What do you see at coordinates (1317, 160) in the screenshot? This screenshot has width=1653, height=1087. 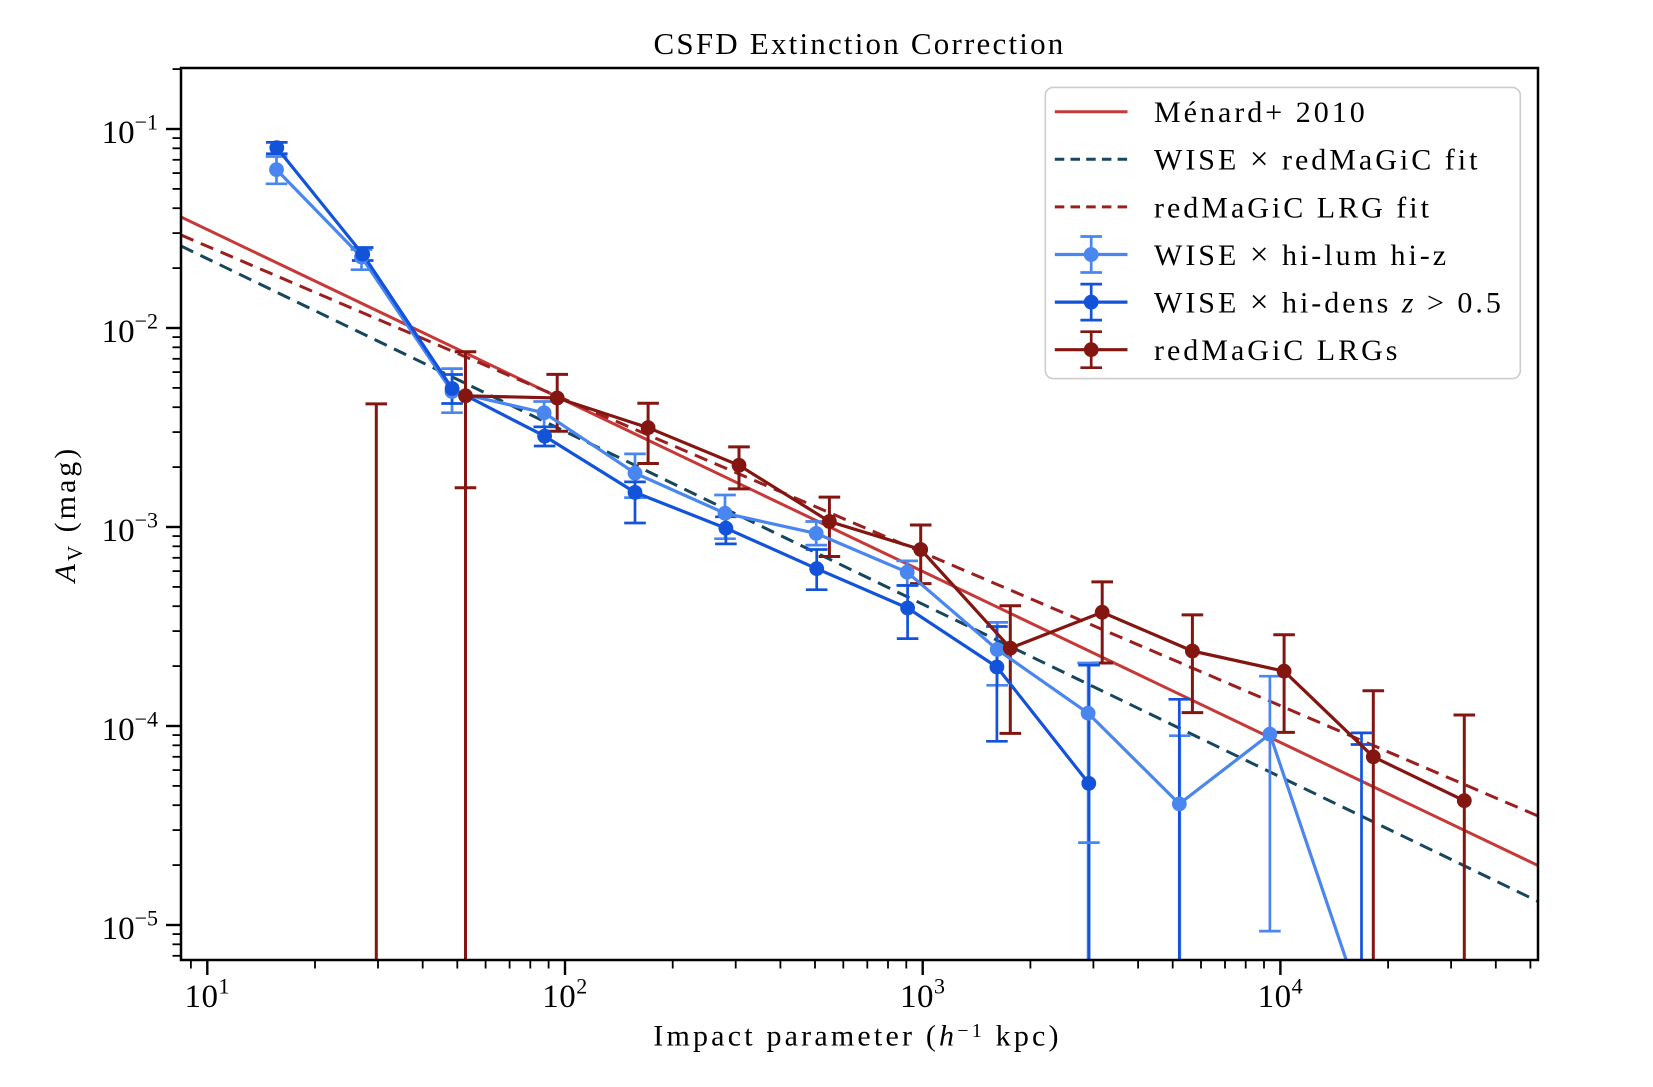 I see `svg-text: WISE × redMaGiC fit` at bounding box center [1317, 160].